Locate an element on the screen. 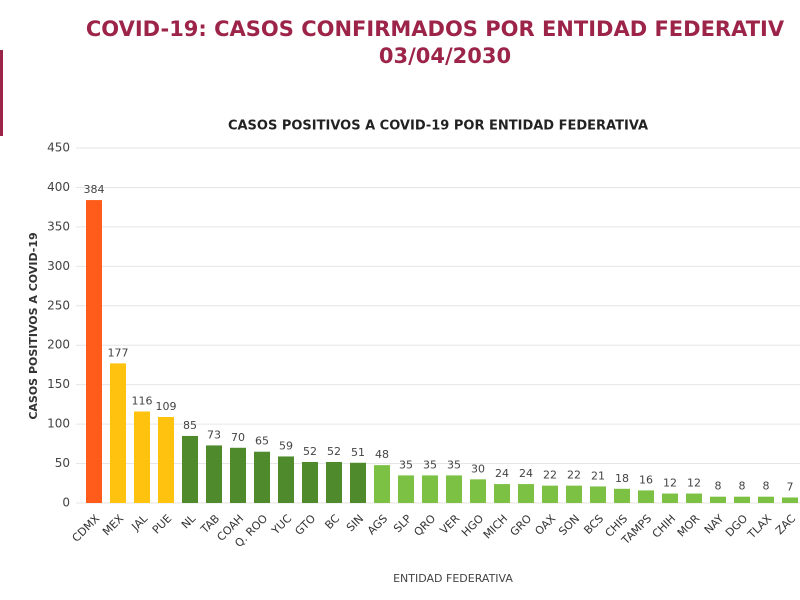 This screenshot has width=800, height=600. x-axis-title: ENTIDAD FEDERATIVA is located at coordinates (453, 578).